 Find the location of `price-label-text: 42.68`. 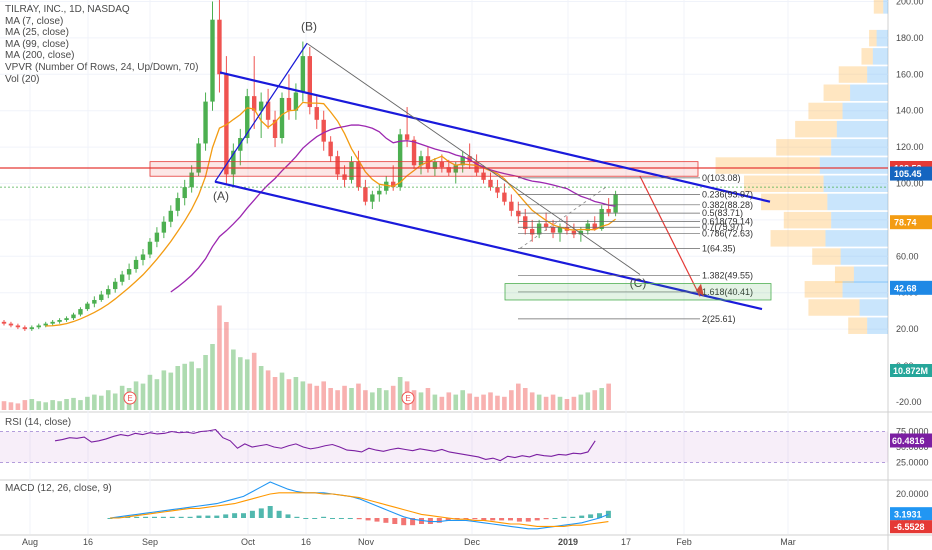

price-label-text: 42.68 is located at coordinates (905, 288).